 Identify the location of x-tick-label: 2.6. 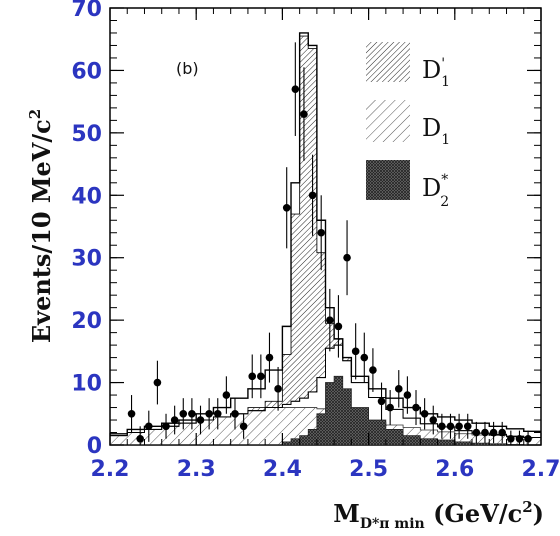
(454, 469).